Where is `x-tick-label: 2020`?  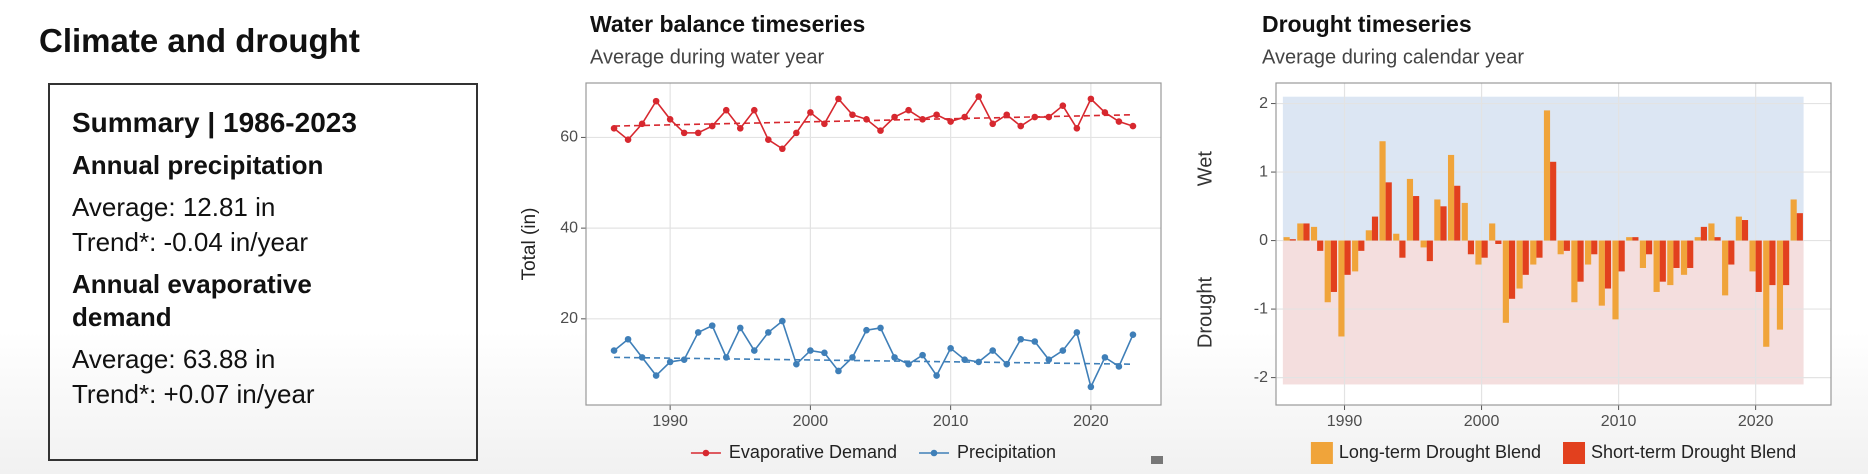
x-tick-label: 2020 is located at coordinates (1091, 421).